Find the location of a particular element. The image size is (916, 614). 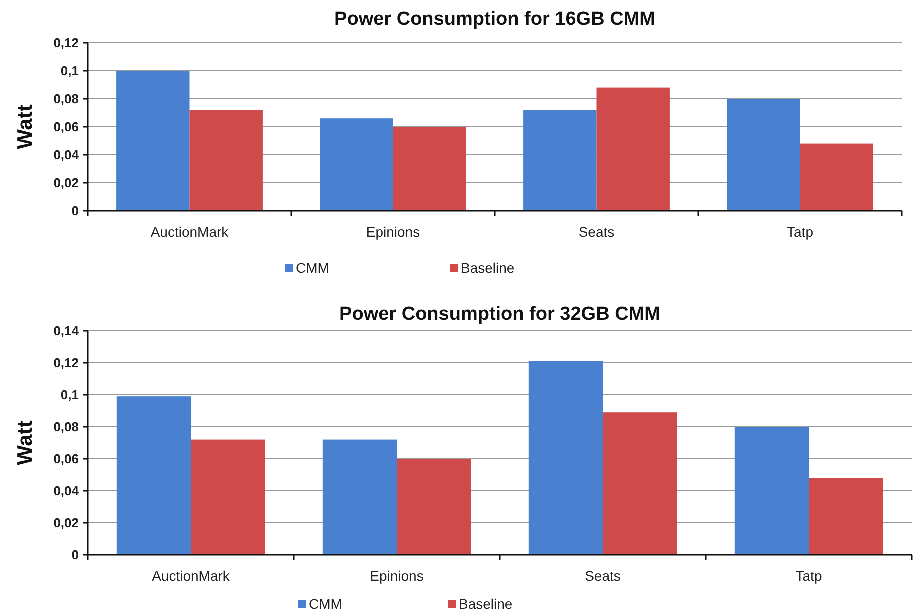

chart-title: Power Consumption for 16GB CMM is located at coordinates (495, 19).